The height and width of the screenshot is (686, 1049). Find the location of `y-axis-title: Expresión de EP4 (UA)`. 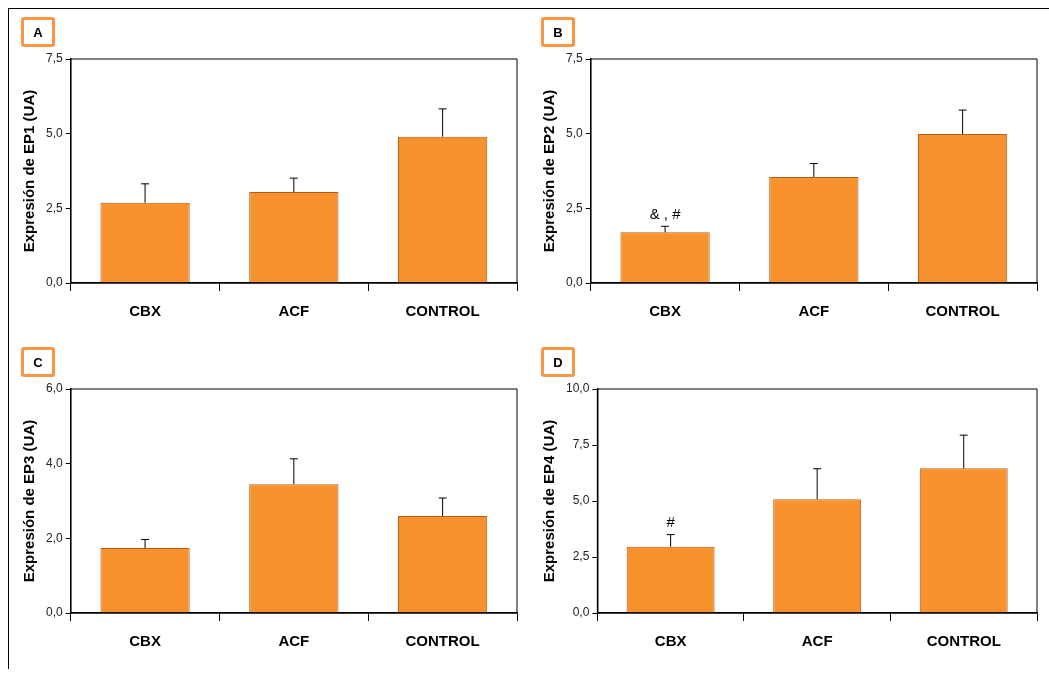

y-axis-title: Expresión de EP4 (UA) is located at coordinates (549, 501).